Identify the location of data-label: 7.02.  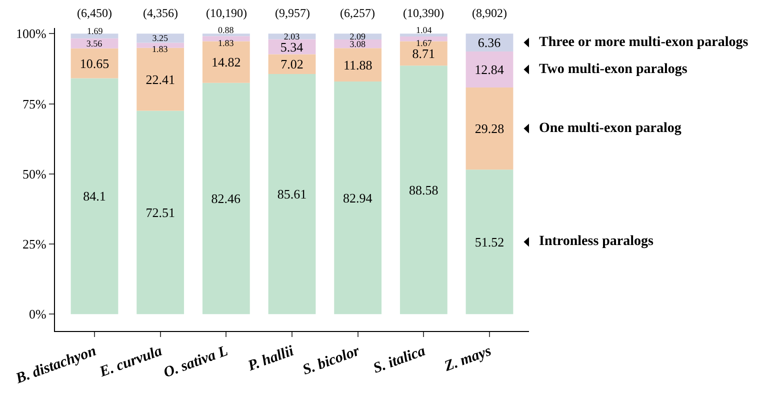
(292, 64).